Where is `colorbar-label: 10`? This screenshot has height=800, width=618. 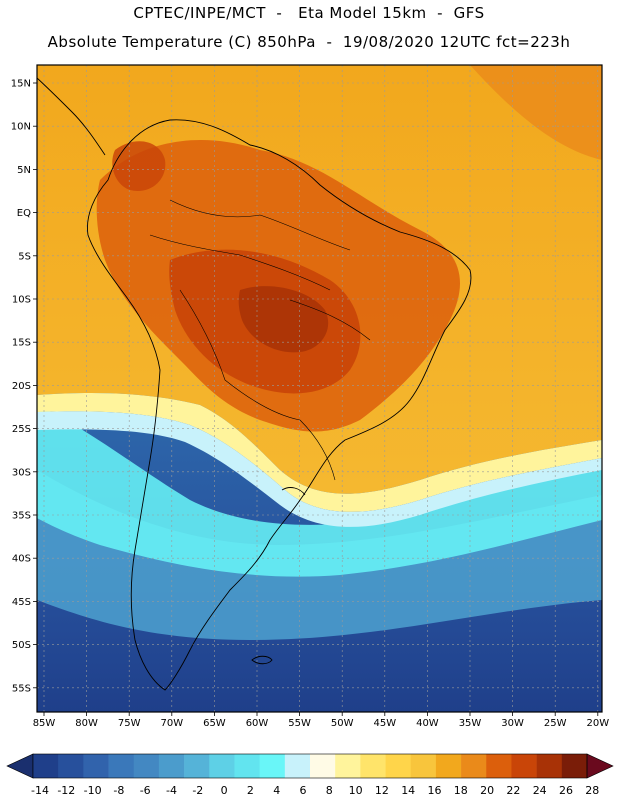
colorbar-label: 10 is located at coordinates (356, 790).